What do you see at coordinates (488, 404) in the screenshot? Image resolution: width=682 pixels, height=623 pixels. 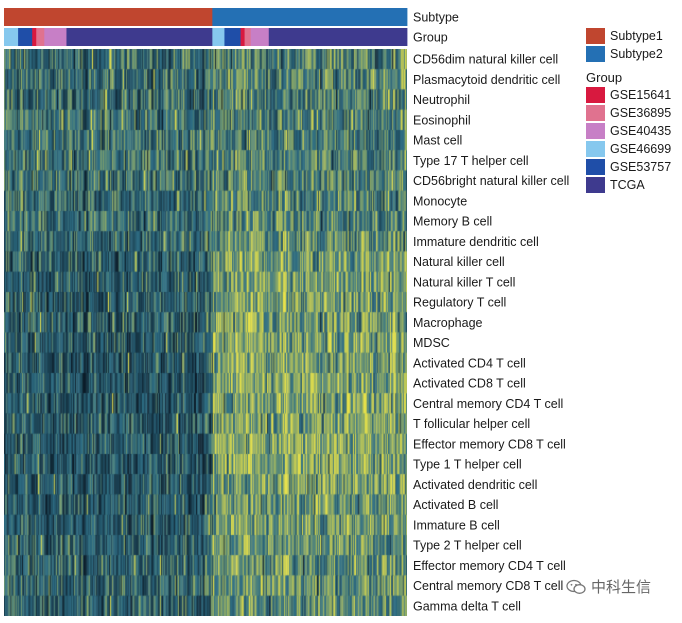 I see `row-label: Central memory CD4 T cell` at bounding box center [488, 404].